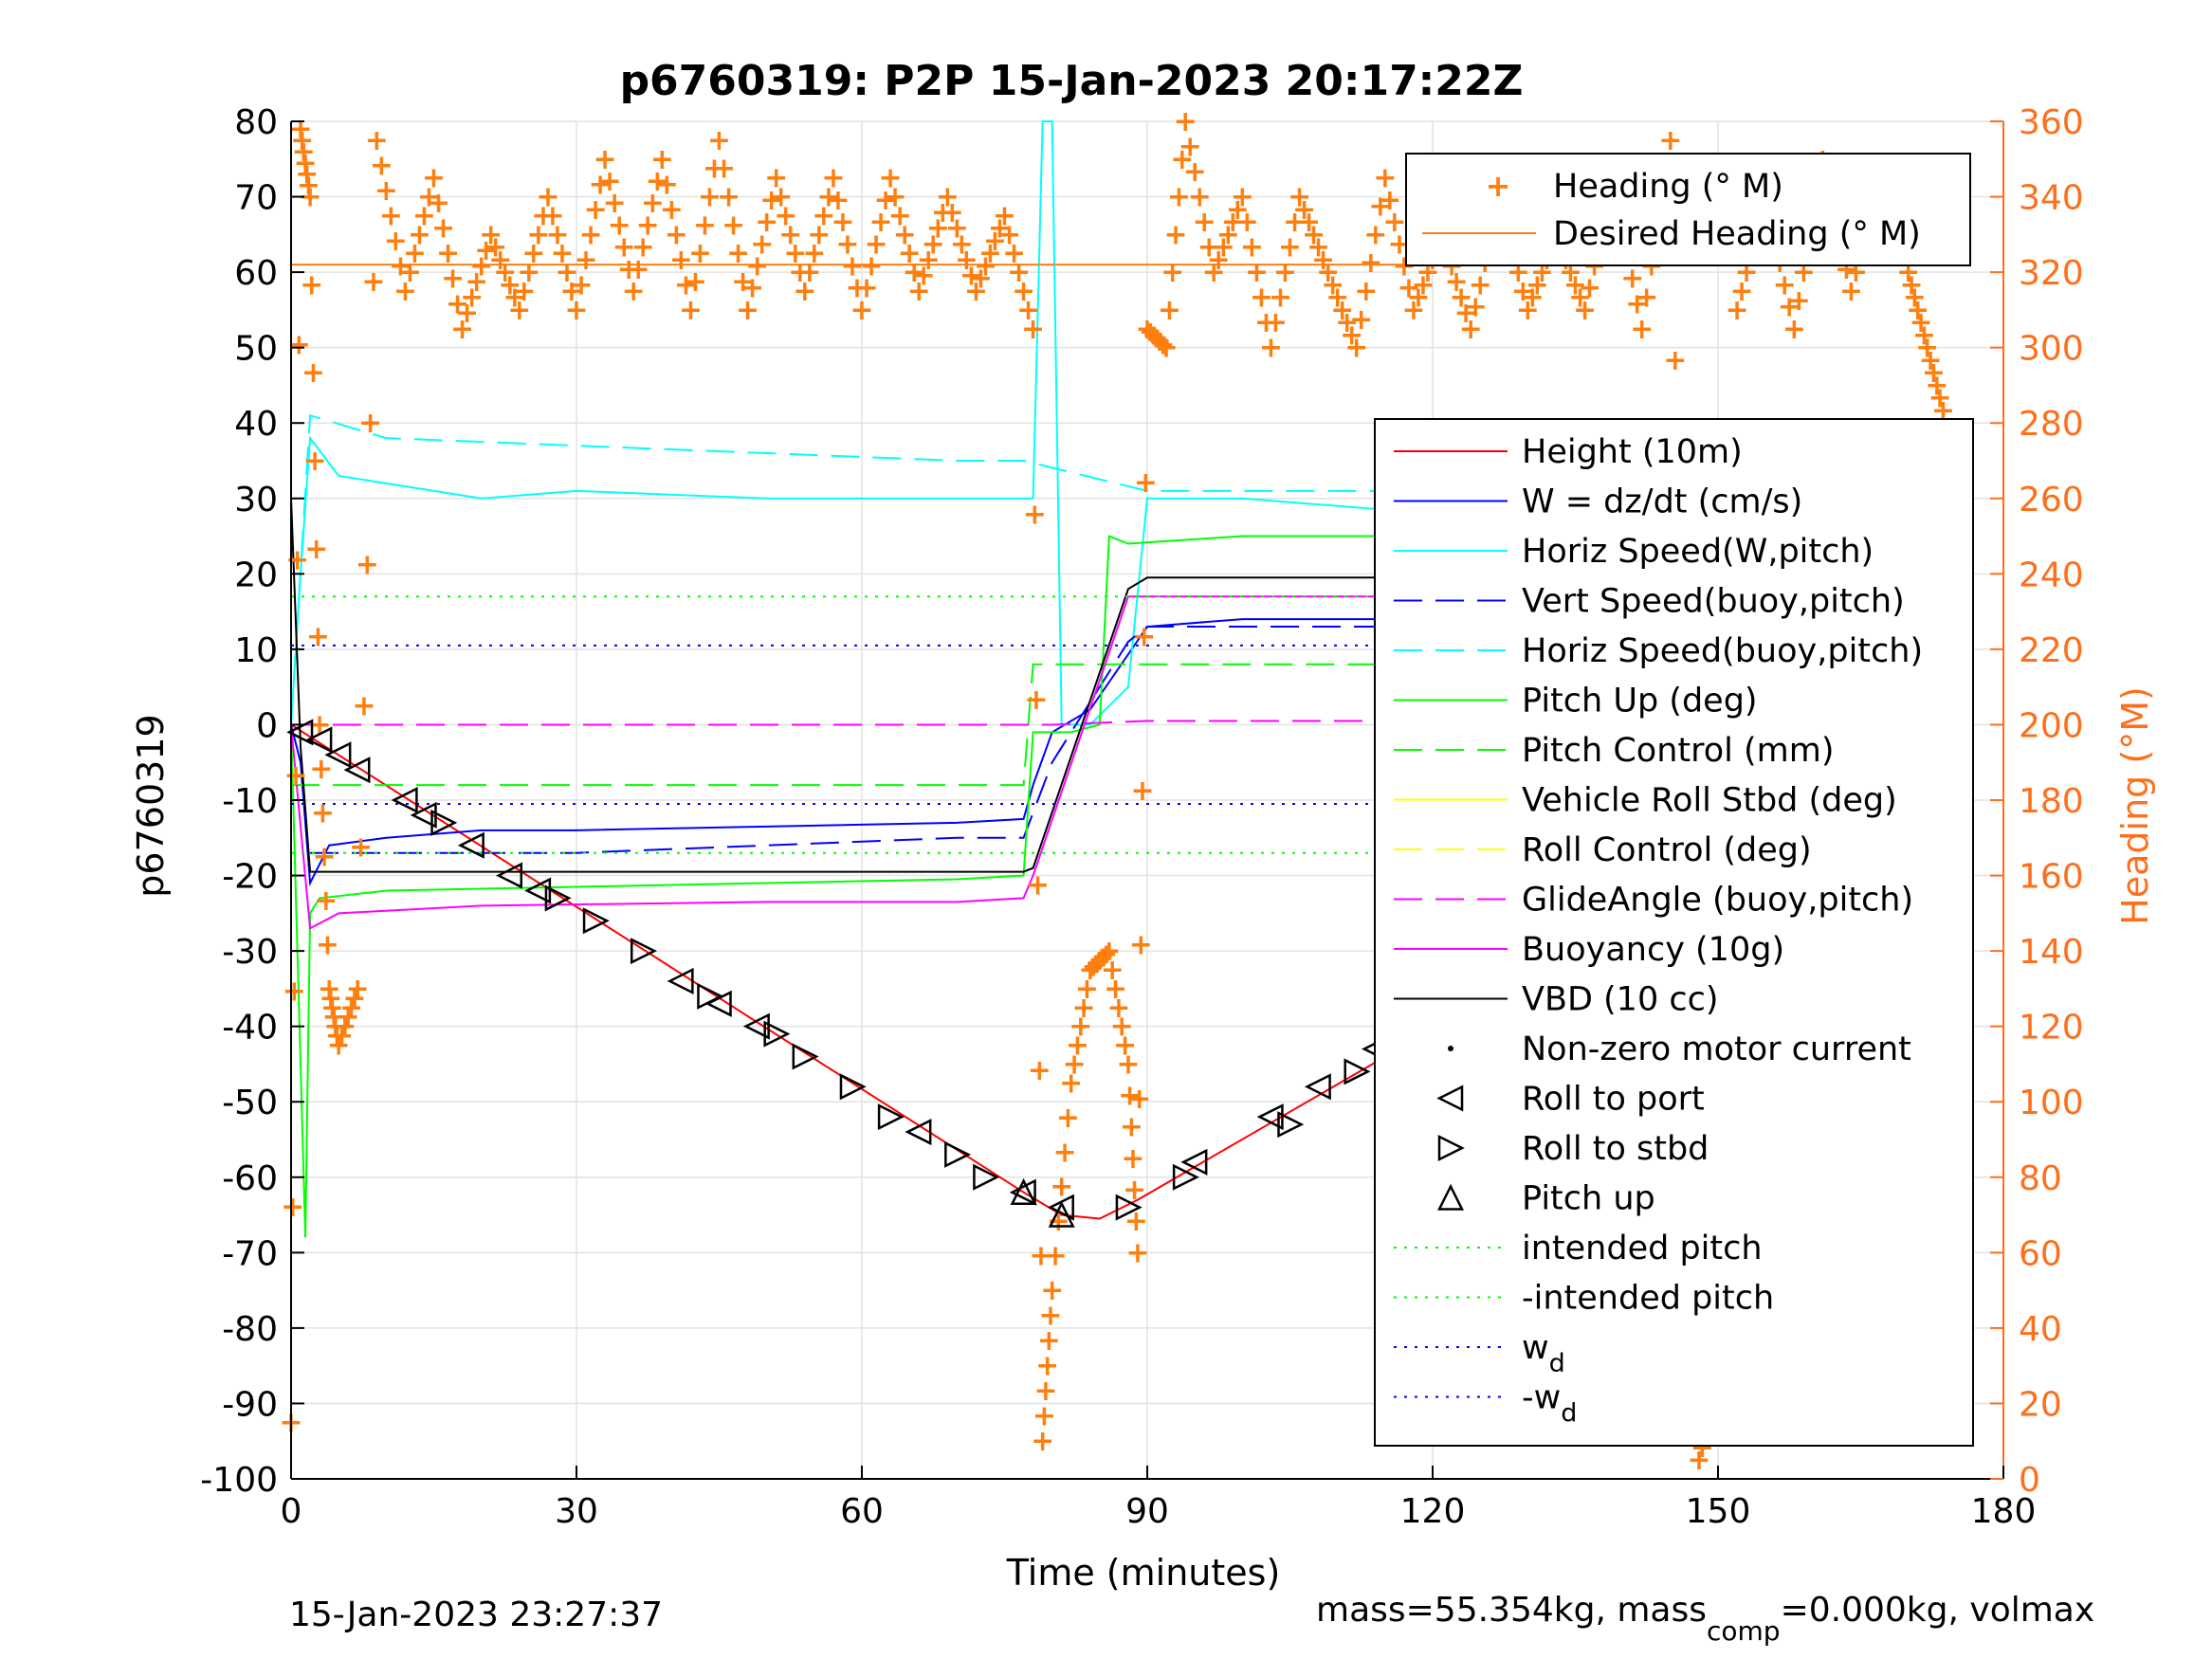 Image resolution: width=2212 pixels, height=1659 pixels. I want to click on legend-label: Roll to port, so click(1613, 1100).